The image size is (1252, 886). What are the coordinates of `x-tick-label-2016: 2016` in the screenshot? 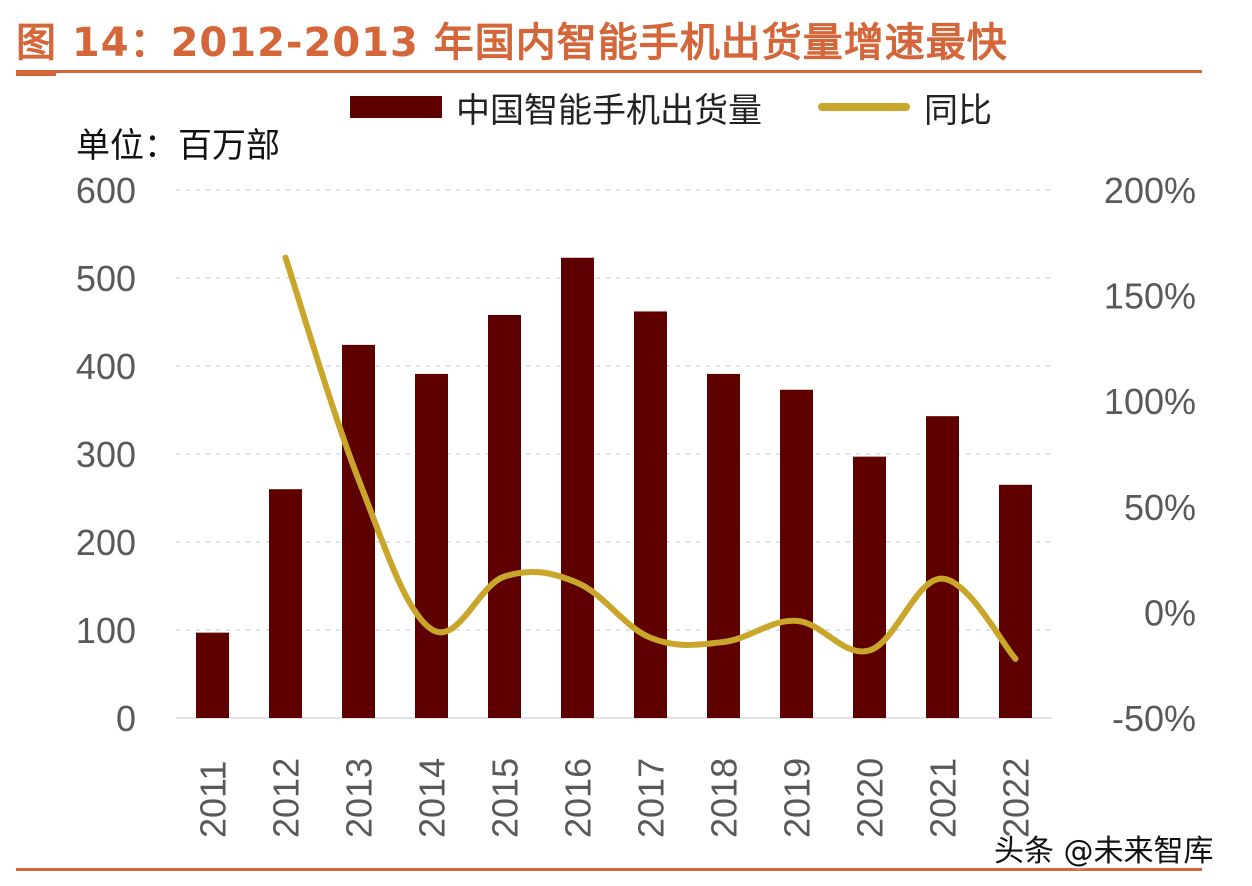 It's located at (578, 798).